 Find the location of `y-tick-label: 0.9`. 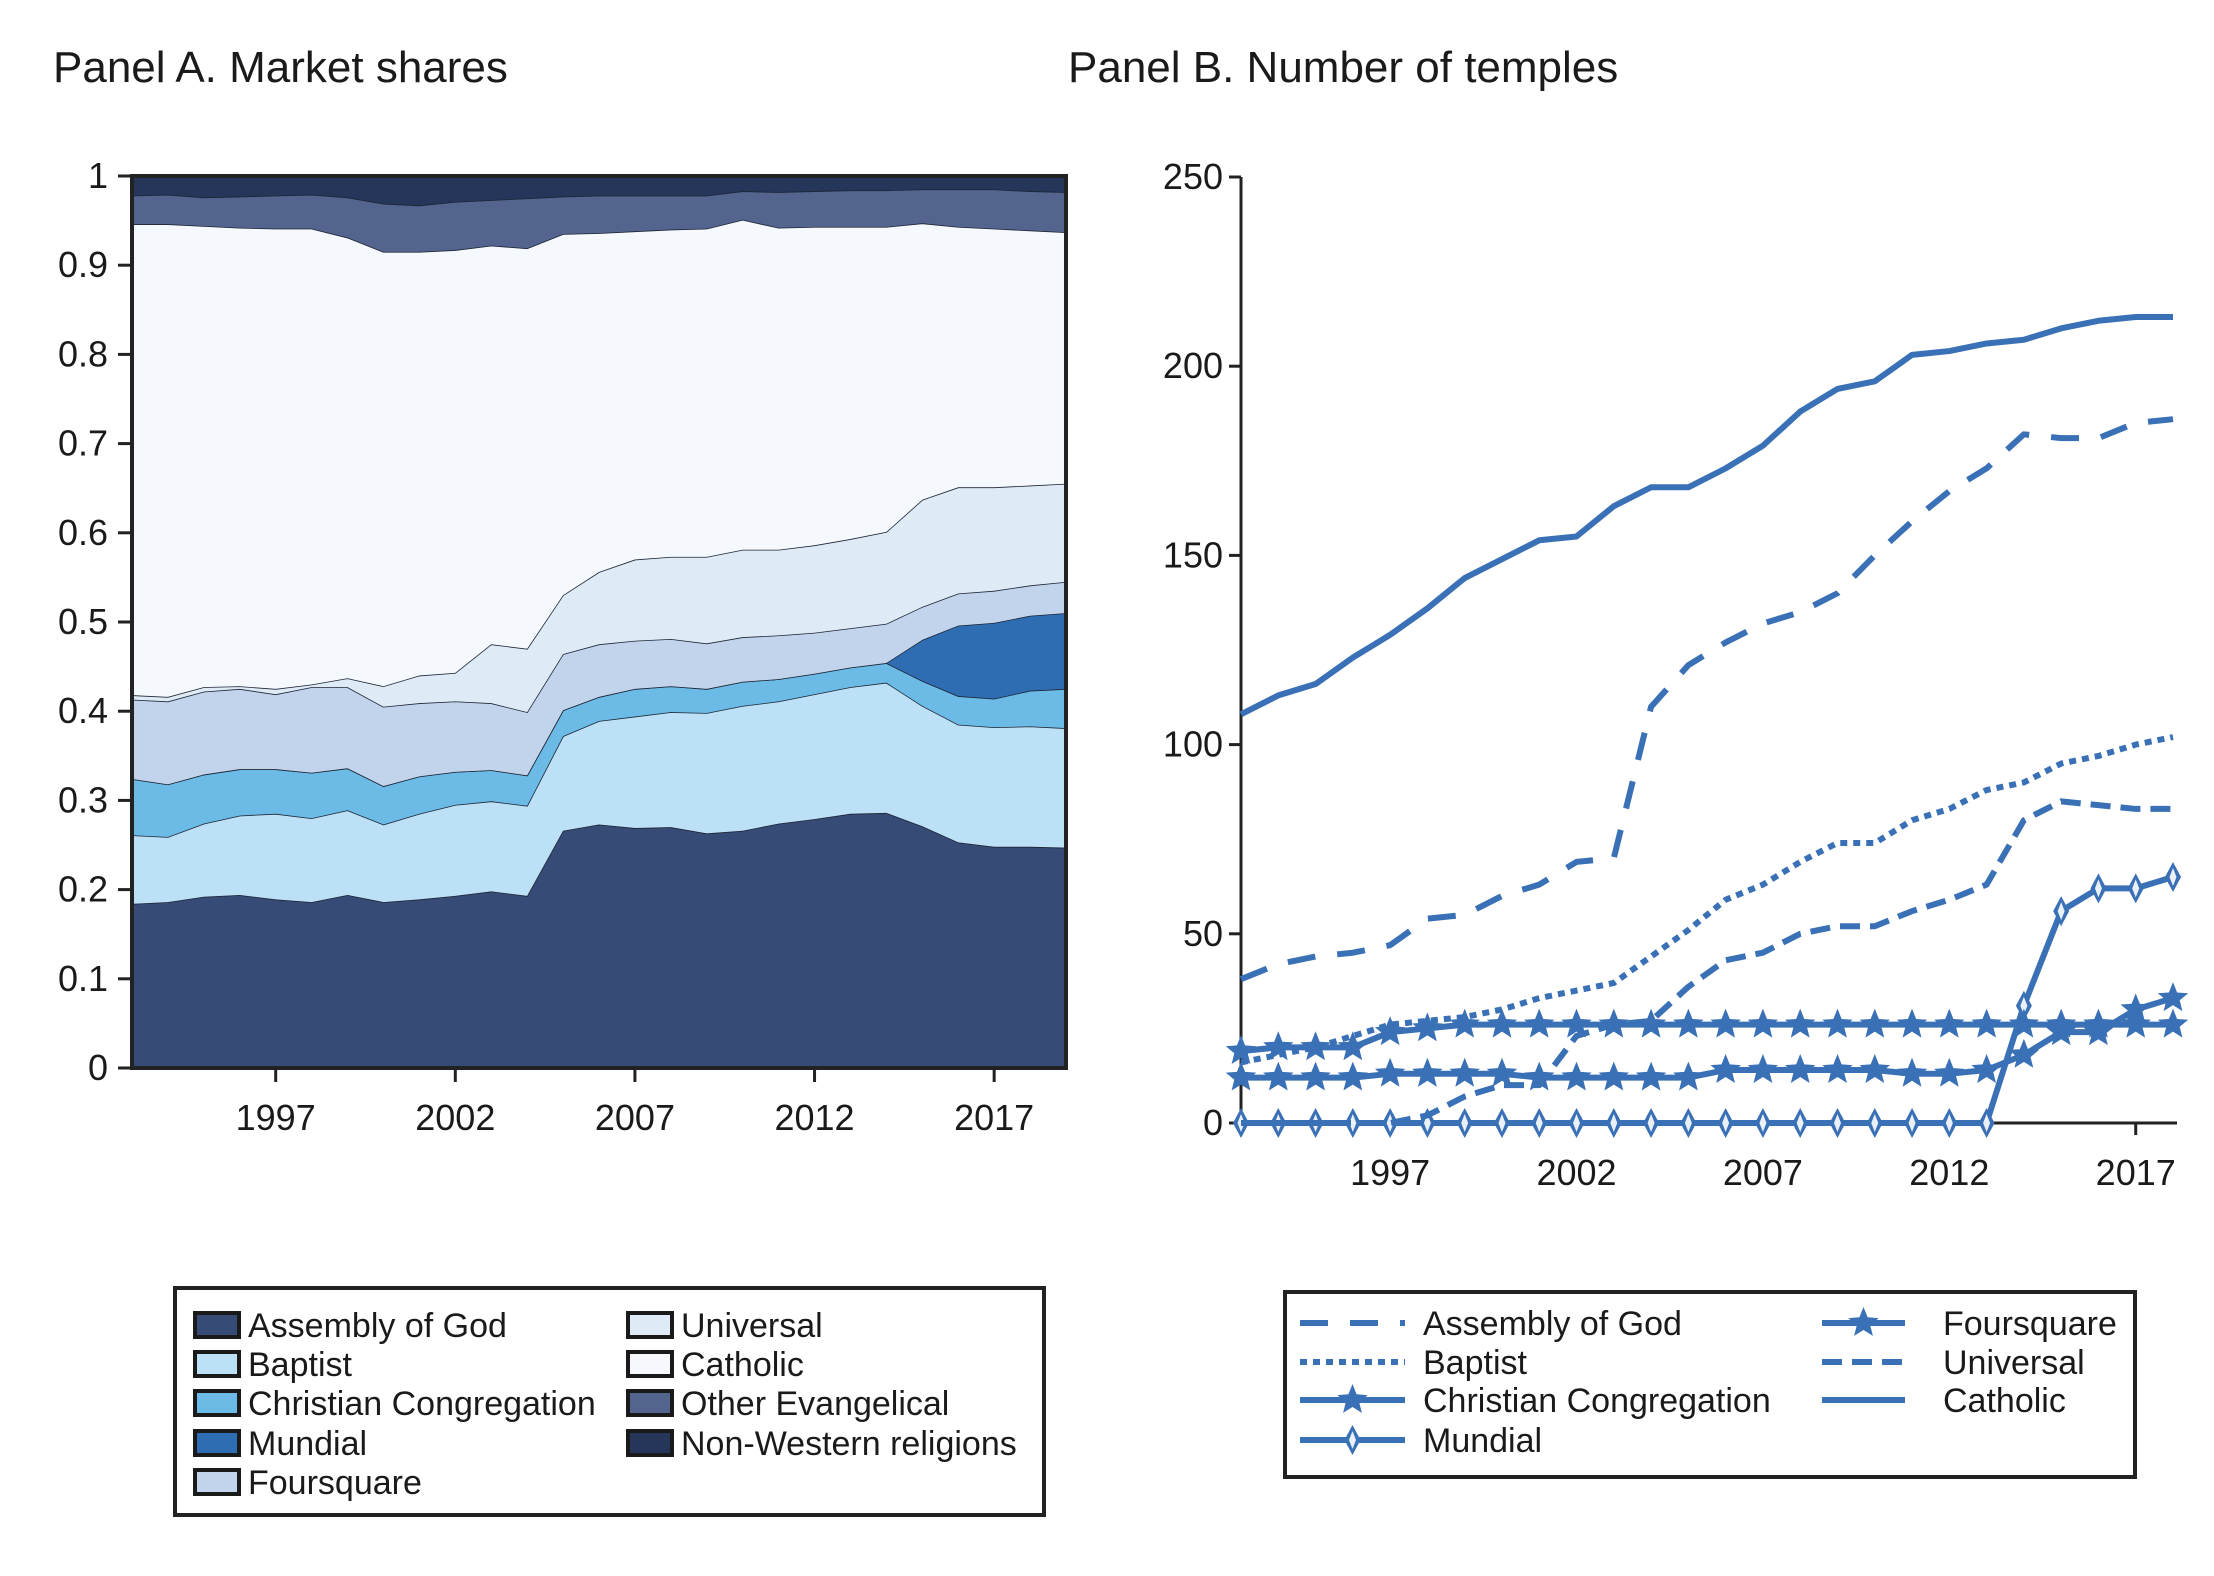

y-tick-label: 0.9 is located at coordinates (83, 264).